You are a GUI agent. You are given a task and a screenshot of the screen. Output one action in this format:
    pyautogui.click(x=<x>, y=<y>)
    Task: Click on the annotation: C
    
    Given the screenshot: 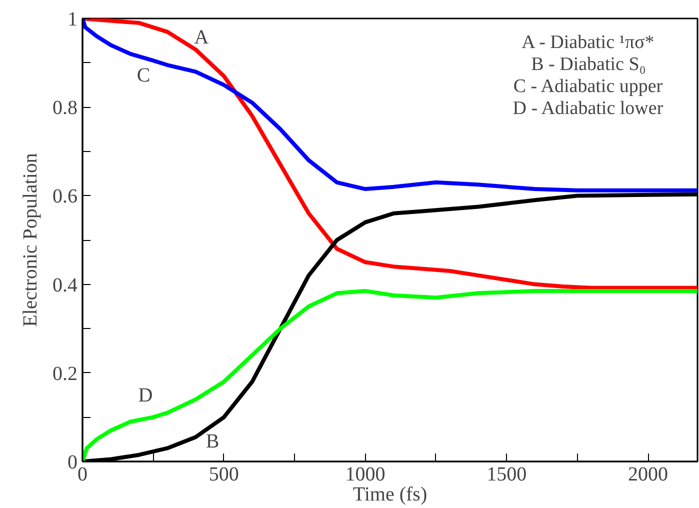 What is the action you would take?
    pyautogui.click(x=143, y=75)
    